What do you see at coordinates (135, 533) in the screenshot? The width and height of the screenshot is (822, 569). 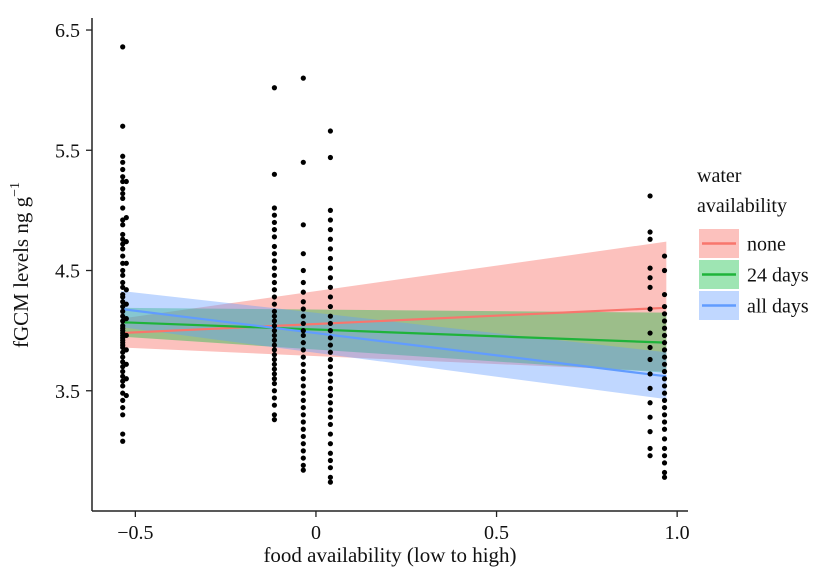 I see `x-tick-label: −0.5` at bounding box center [135, 533].